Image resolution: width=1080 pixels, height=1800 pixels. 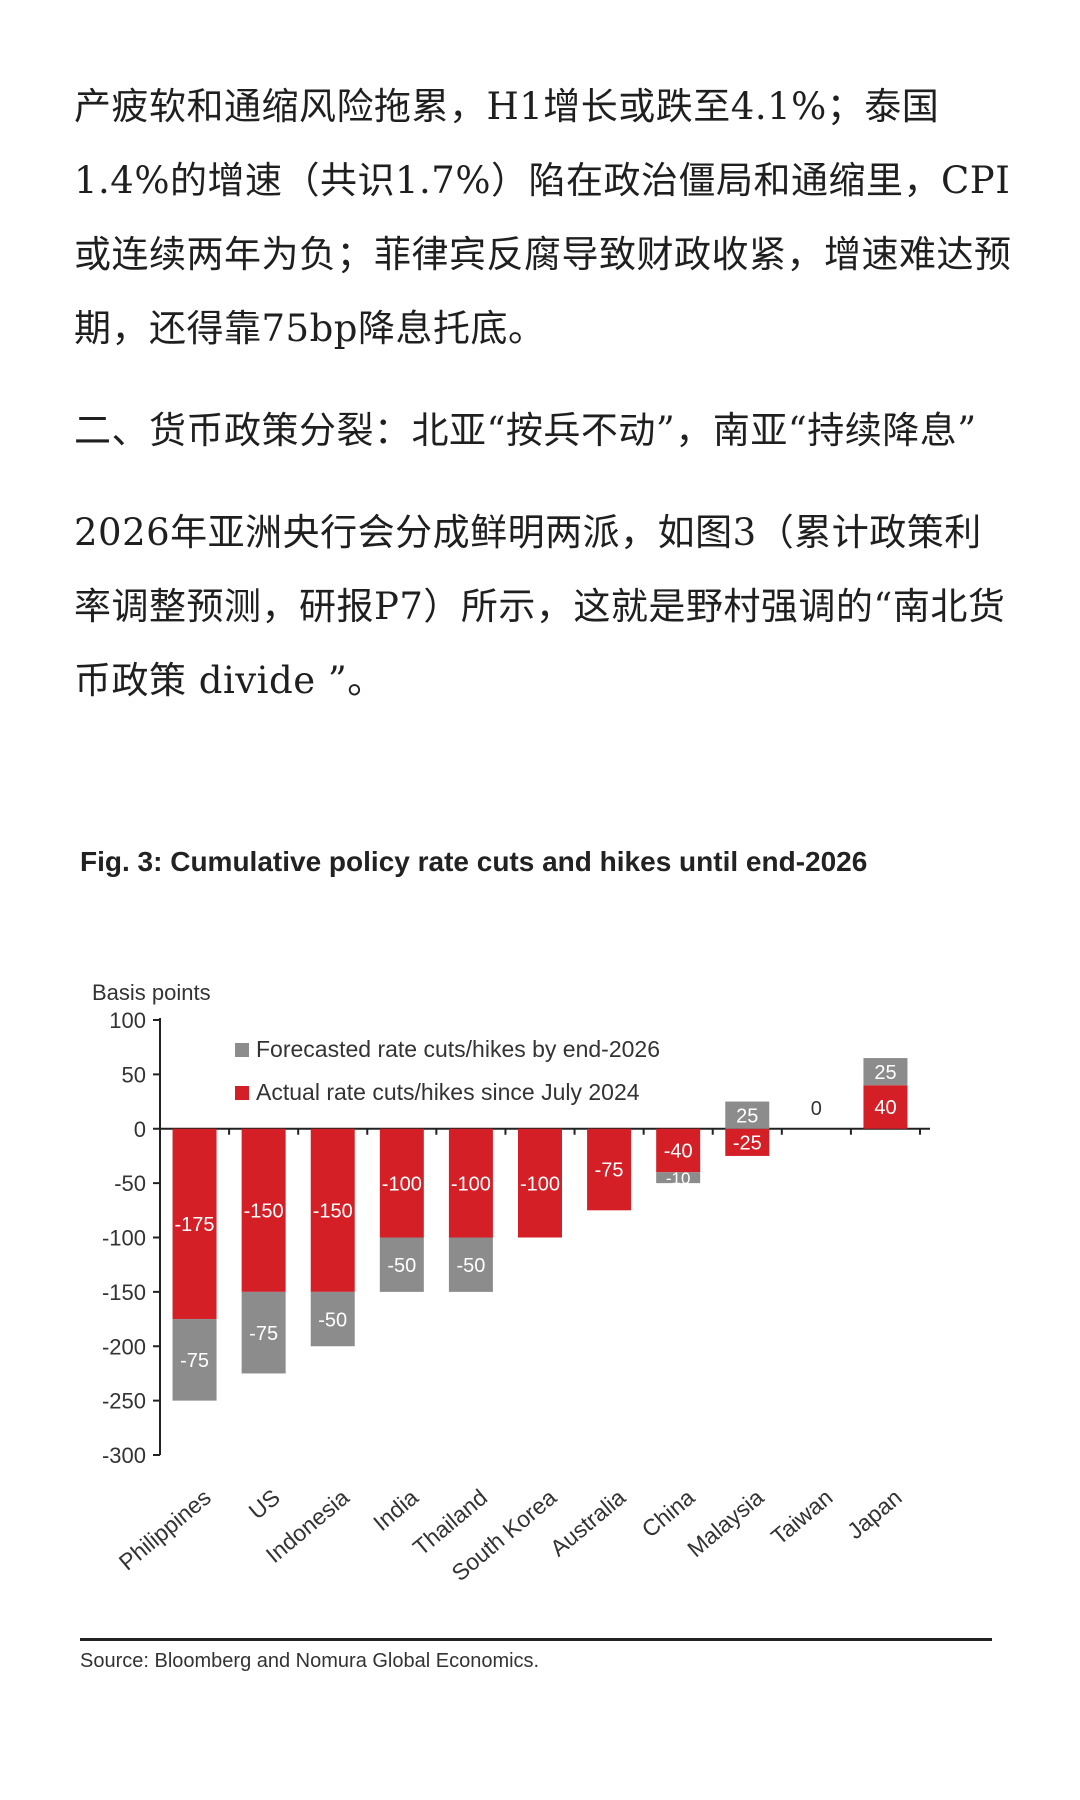 I want to click on bar-forecast-india, so click(x=401, y=1264).